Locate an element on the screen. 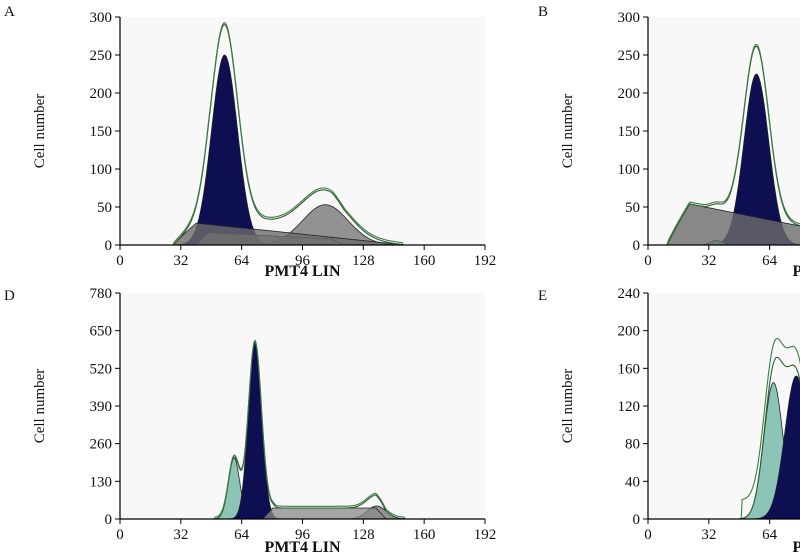 Image resolution: width=800 pixels, height=555 pixels. panel-letter: B is located at coordinates (543, 12).